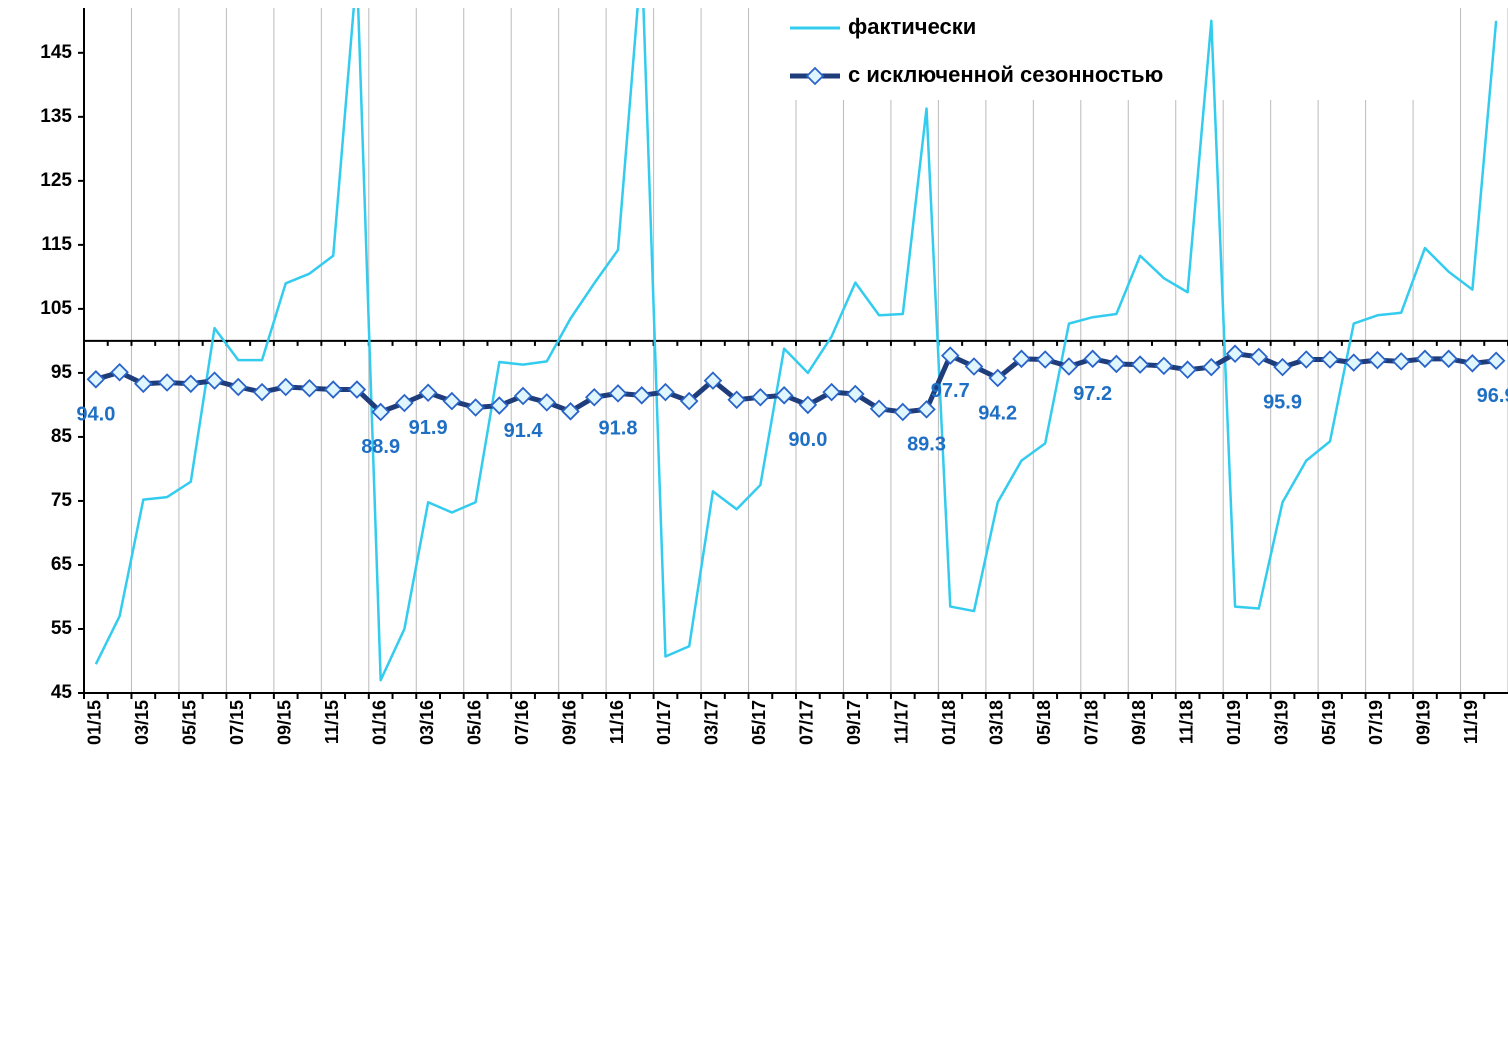  What do you see at coordinates (62, 372) in the screenshot?
I see `y-tick-label: 95` at bounding box center [62, 372].